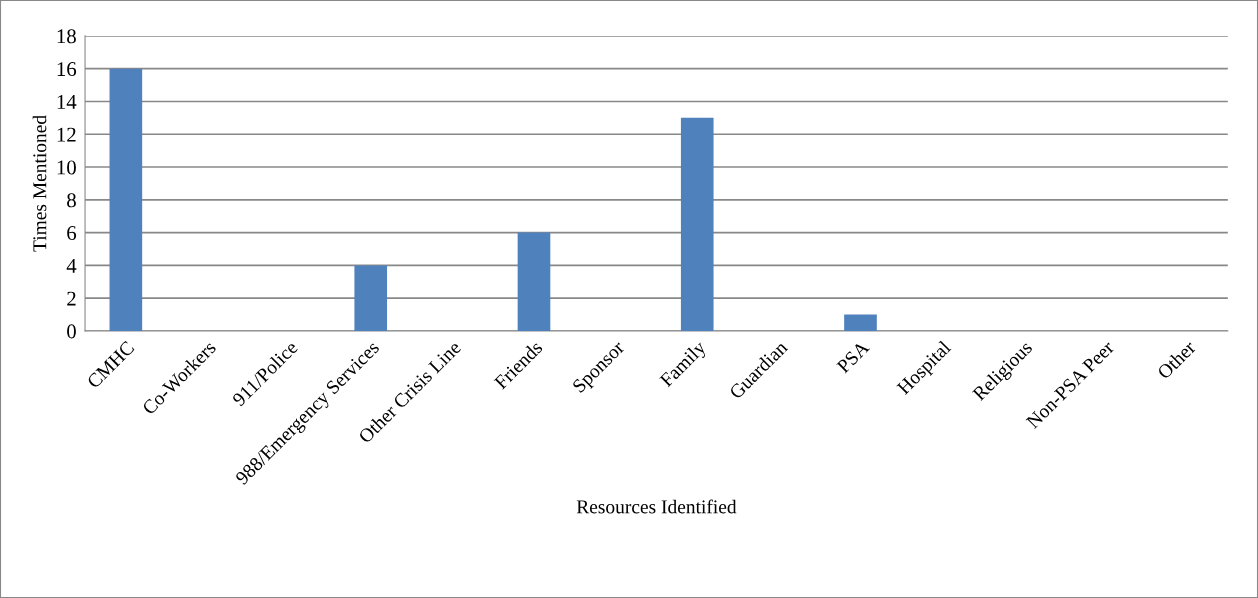 The image size is (1258, 598). Describe the element at coordinates (853, 356) in the screenshot. I see `x-tick-label: PSA` at that location.